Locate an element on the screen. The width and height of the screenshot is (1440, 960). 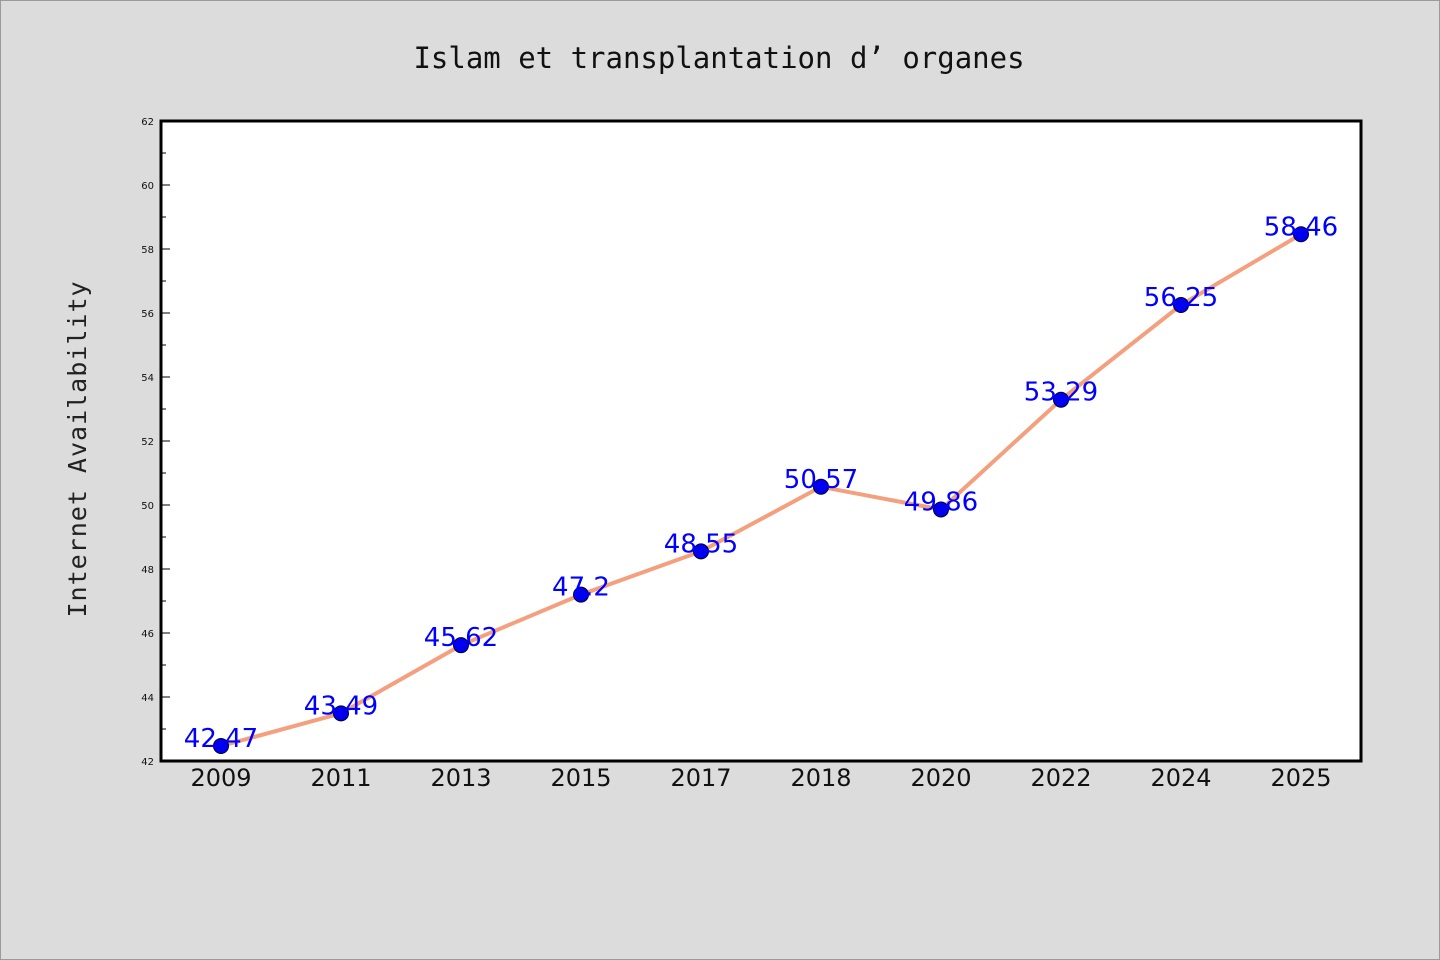
data-label: 48.55 is located at coordinates (701, 544).